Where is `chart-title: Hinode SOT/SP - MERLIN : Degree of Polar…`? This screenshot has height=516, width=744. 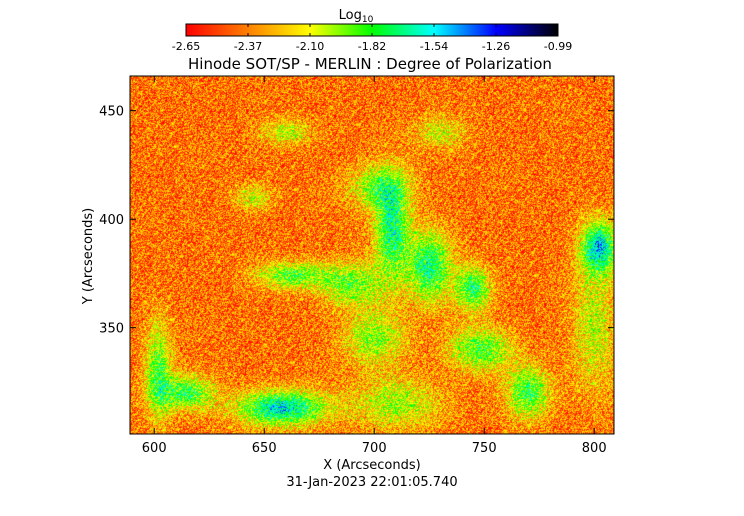
chart-title: Hinode SOT/SP - MERLIN : Degree of Polar… is located at coordinates (370, 64).